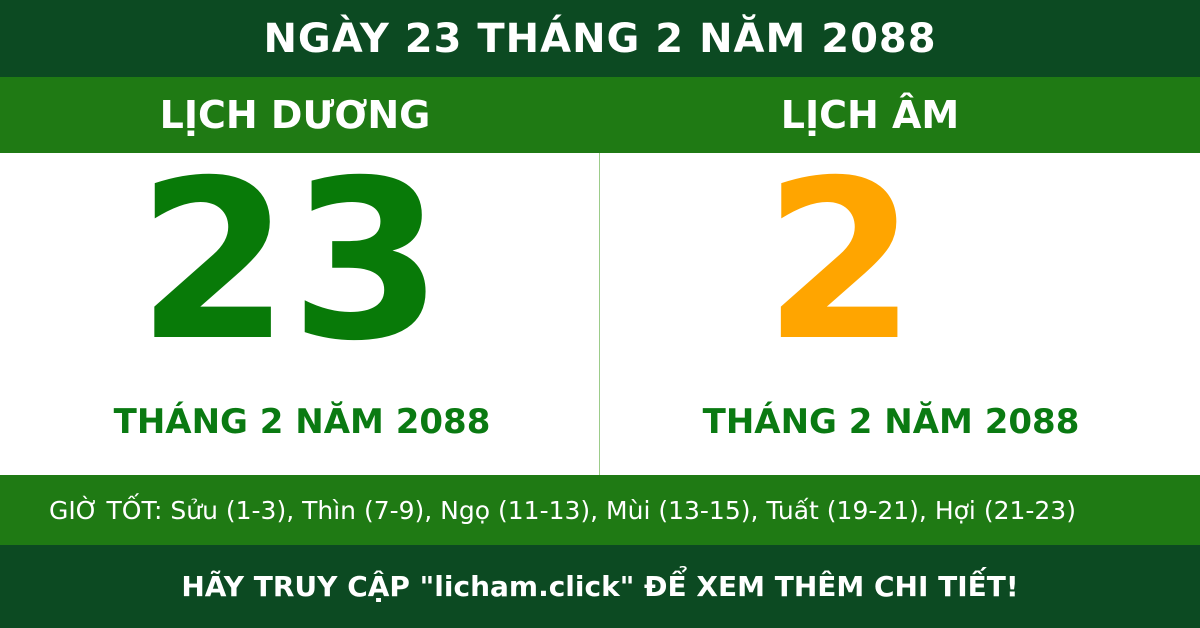 This screenshot has height=628, width=1200. Describe the element at coordinates (840, 260) in the screenshot. I see `lunar-day-number: 2` at that location.